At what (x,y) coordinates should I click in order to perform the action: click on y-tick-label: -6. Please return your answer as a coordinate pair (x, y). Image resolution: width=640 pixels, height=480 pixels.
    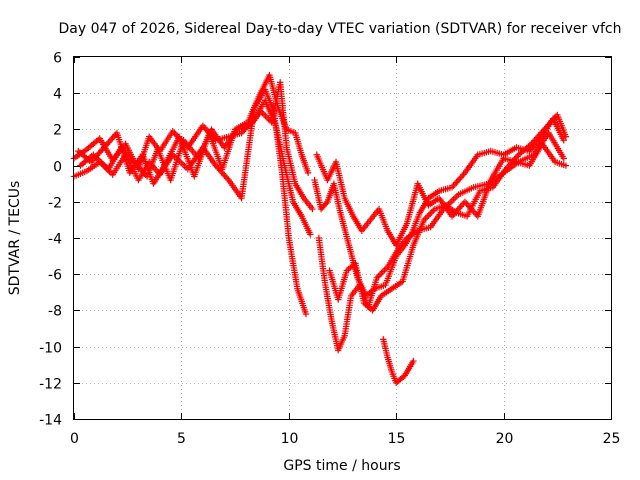
    Looking at the image, I should click on (55, 276).